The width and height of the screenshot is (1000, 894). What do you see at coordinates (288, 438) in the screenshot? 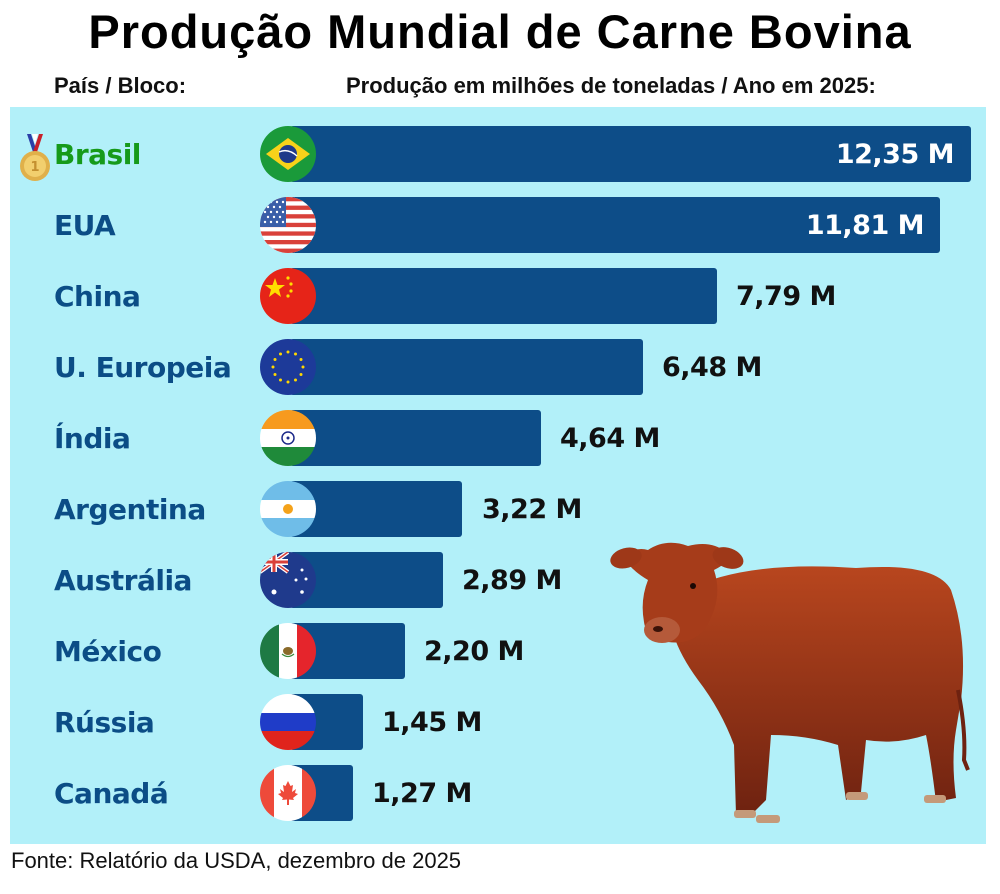
I see `india-flag-icon` at bounding box center [288, 438].